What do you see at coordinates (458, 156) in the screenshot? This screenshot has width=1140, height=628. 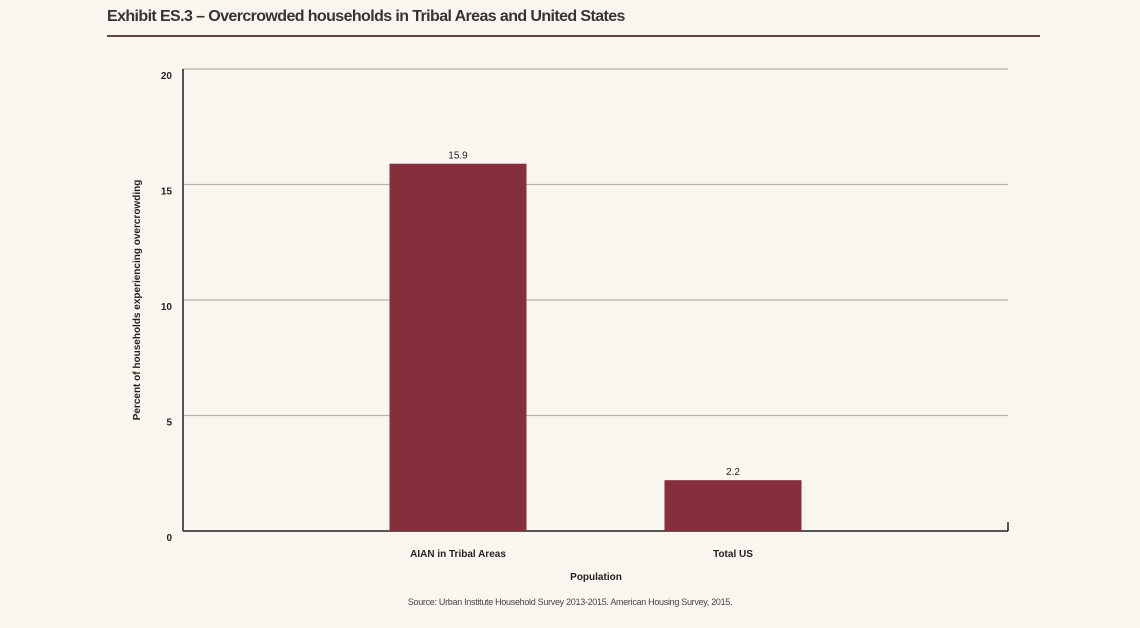 I see `bar-value-label: 15.9` at bounding box center [458, 156].